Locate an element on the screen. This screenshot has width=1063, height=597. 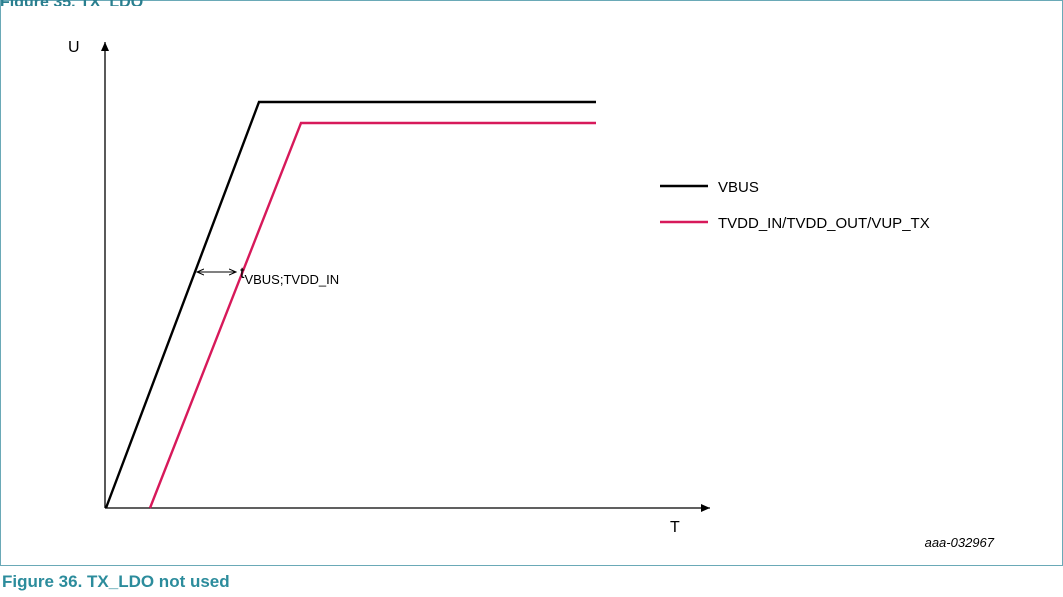
legend-vbus-label: VBUS is located at coordinates (738, 187).